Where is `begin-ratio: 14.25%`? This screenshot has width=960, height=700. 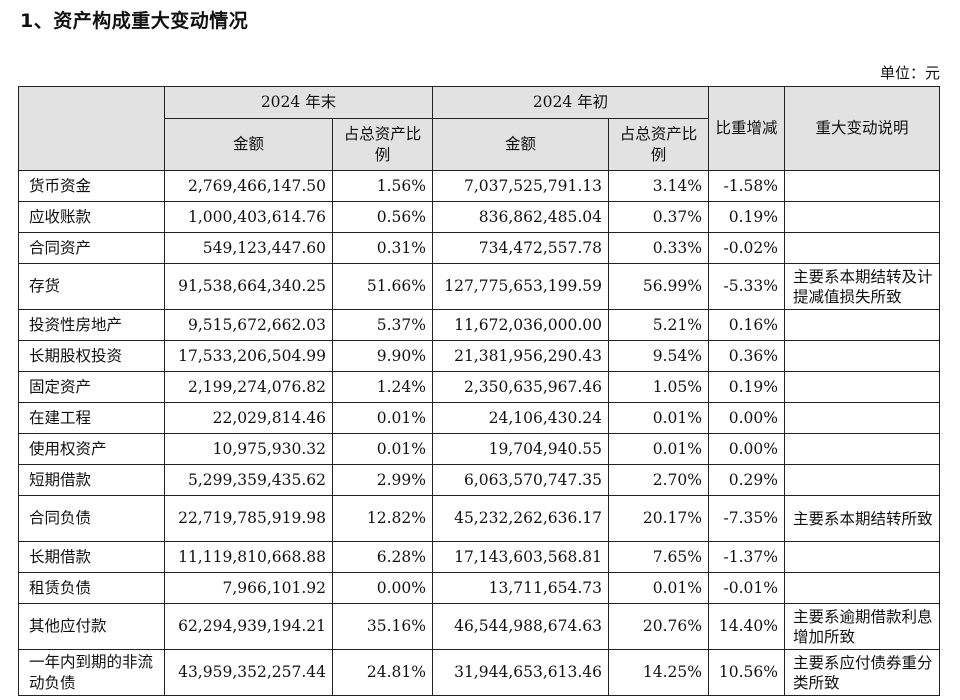
begin-ratio: 14.25% is located at coordinates (658, 672).